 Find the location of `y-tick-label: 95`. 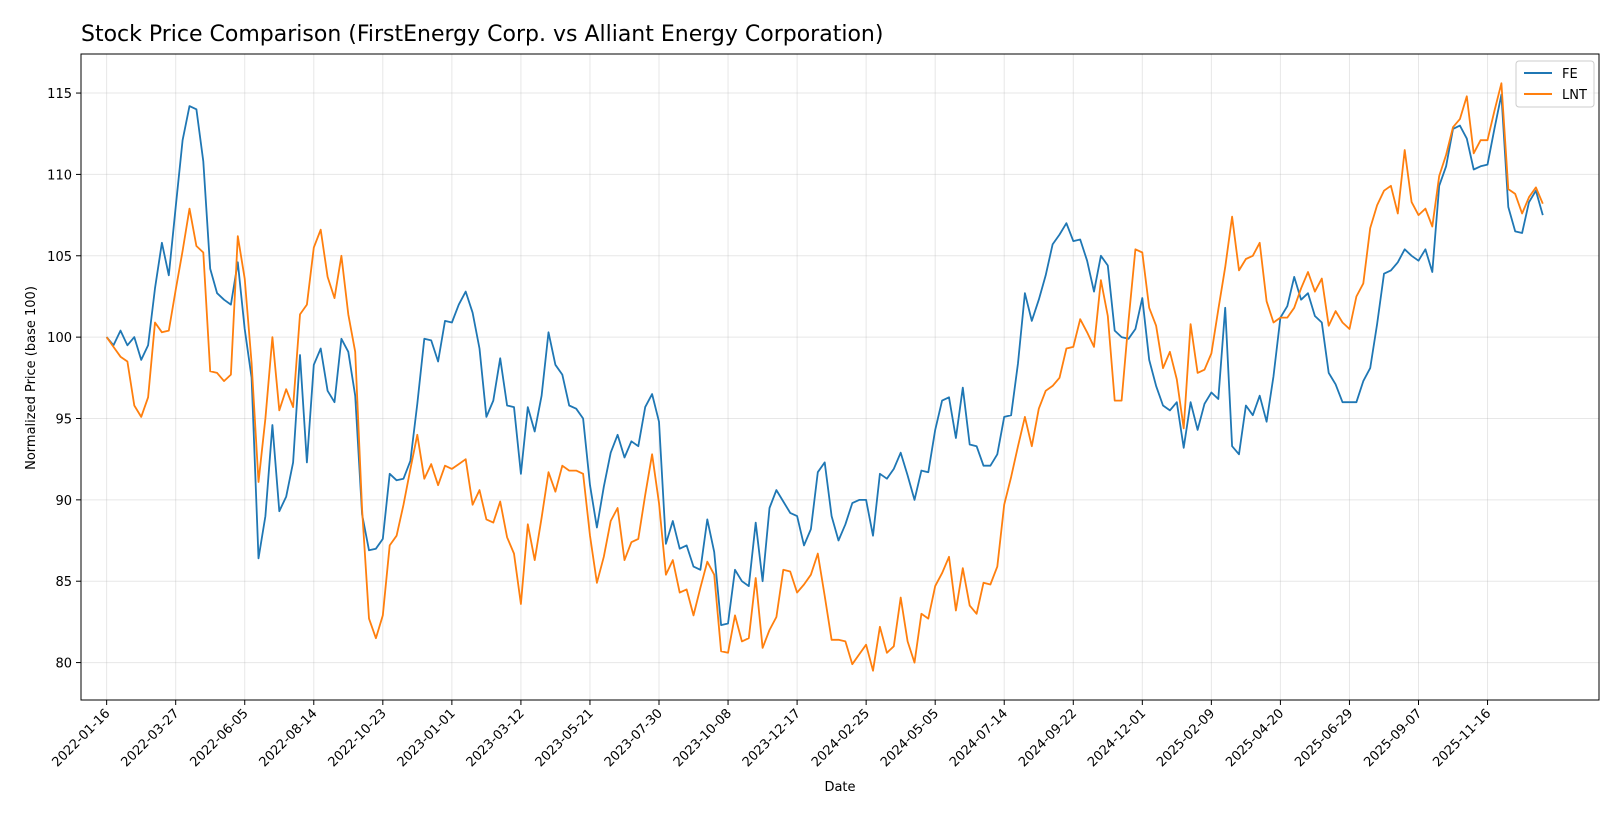

y-tick-label: 95 is located at coordinates (63, 419).